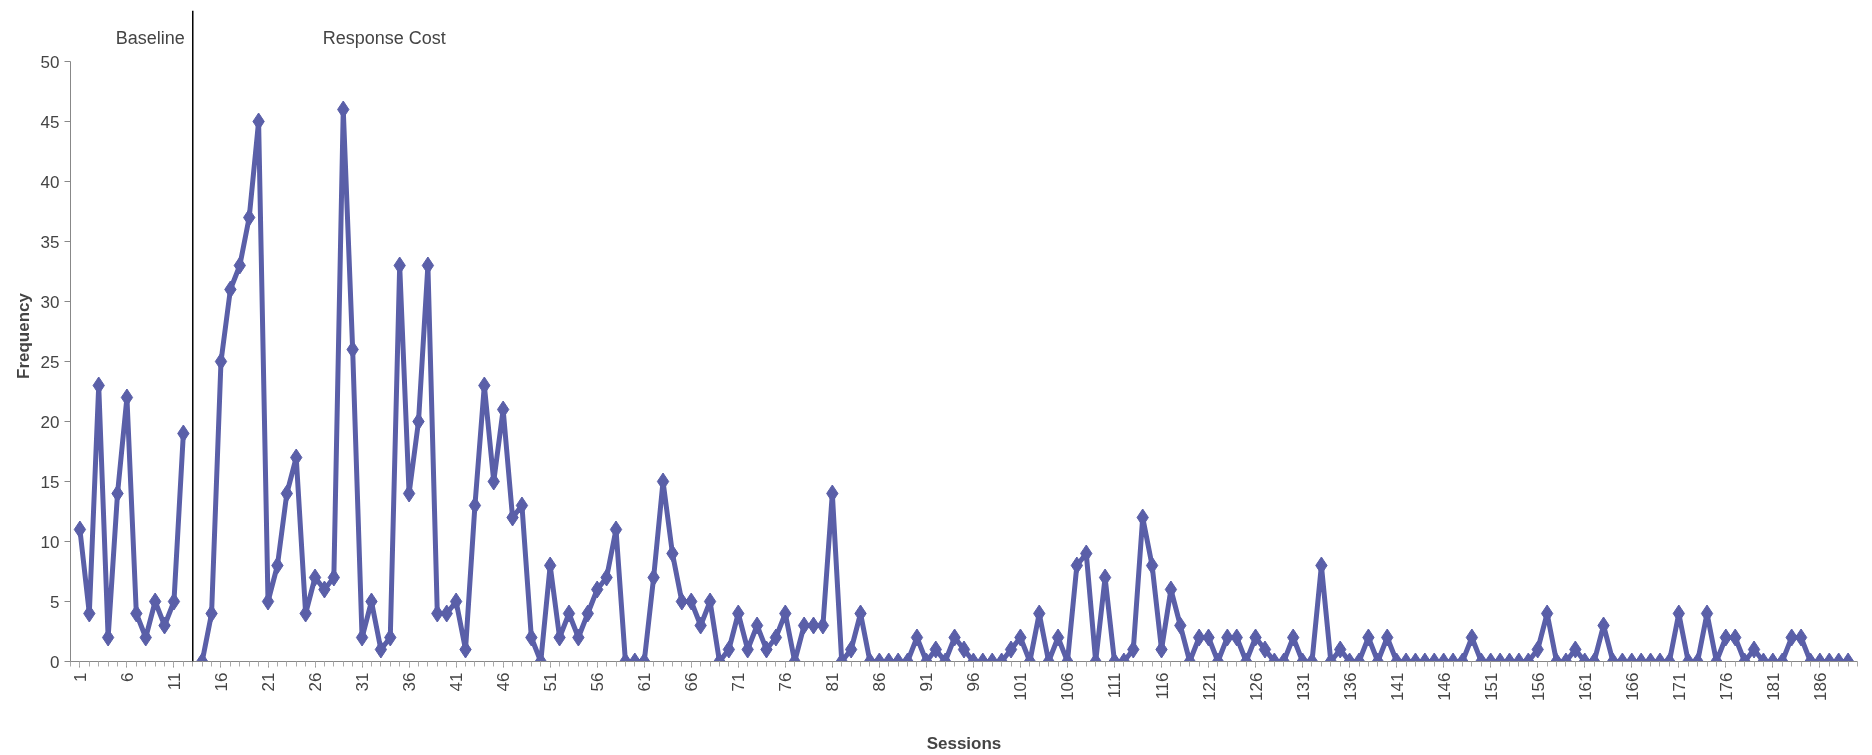 The width and height of the screenshot is (1872, 755). I want to click on x-tick-label: 156, so click(1538, 686).